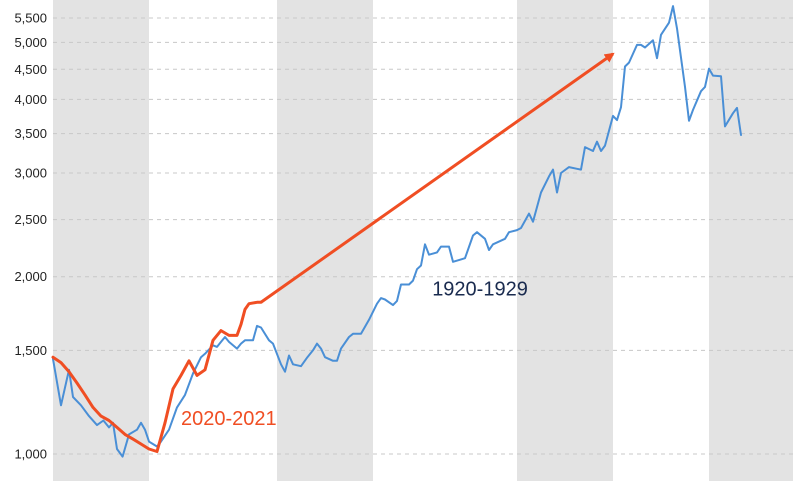  I want to click on y-tick-label: 1,000, so click(30, 454).